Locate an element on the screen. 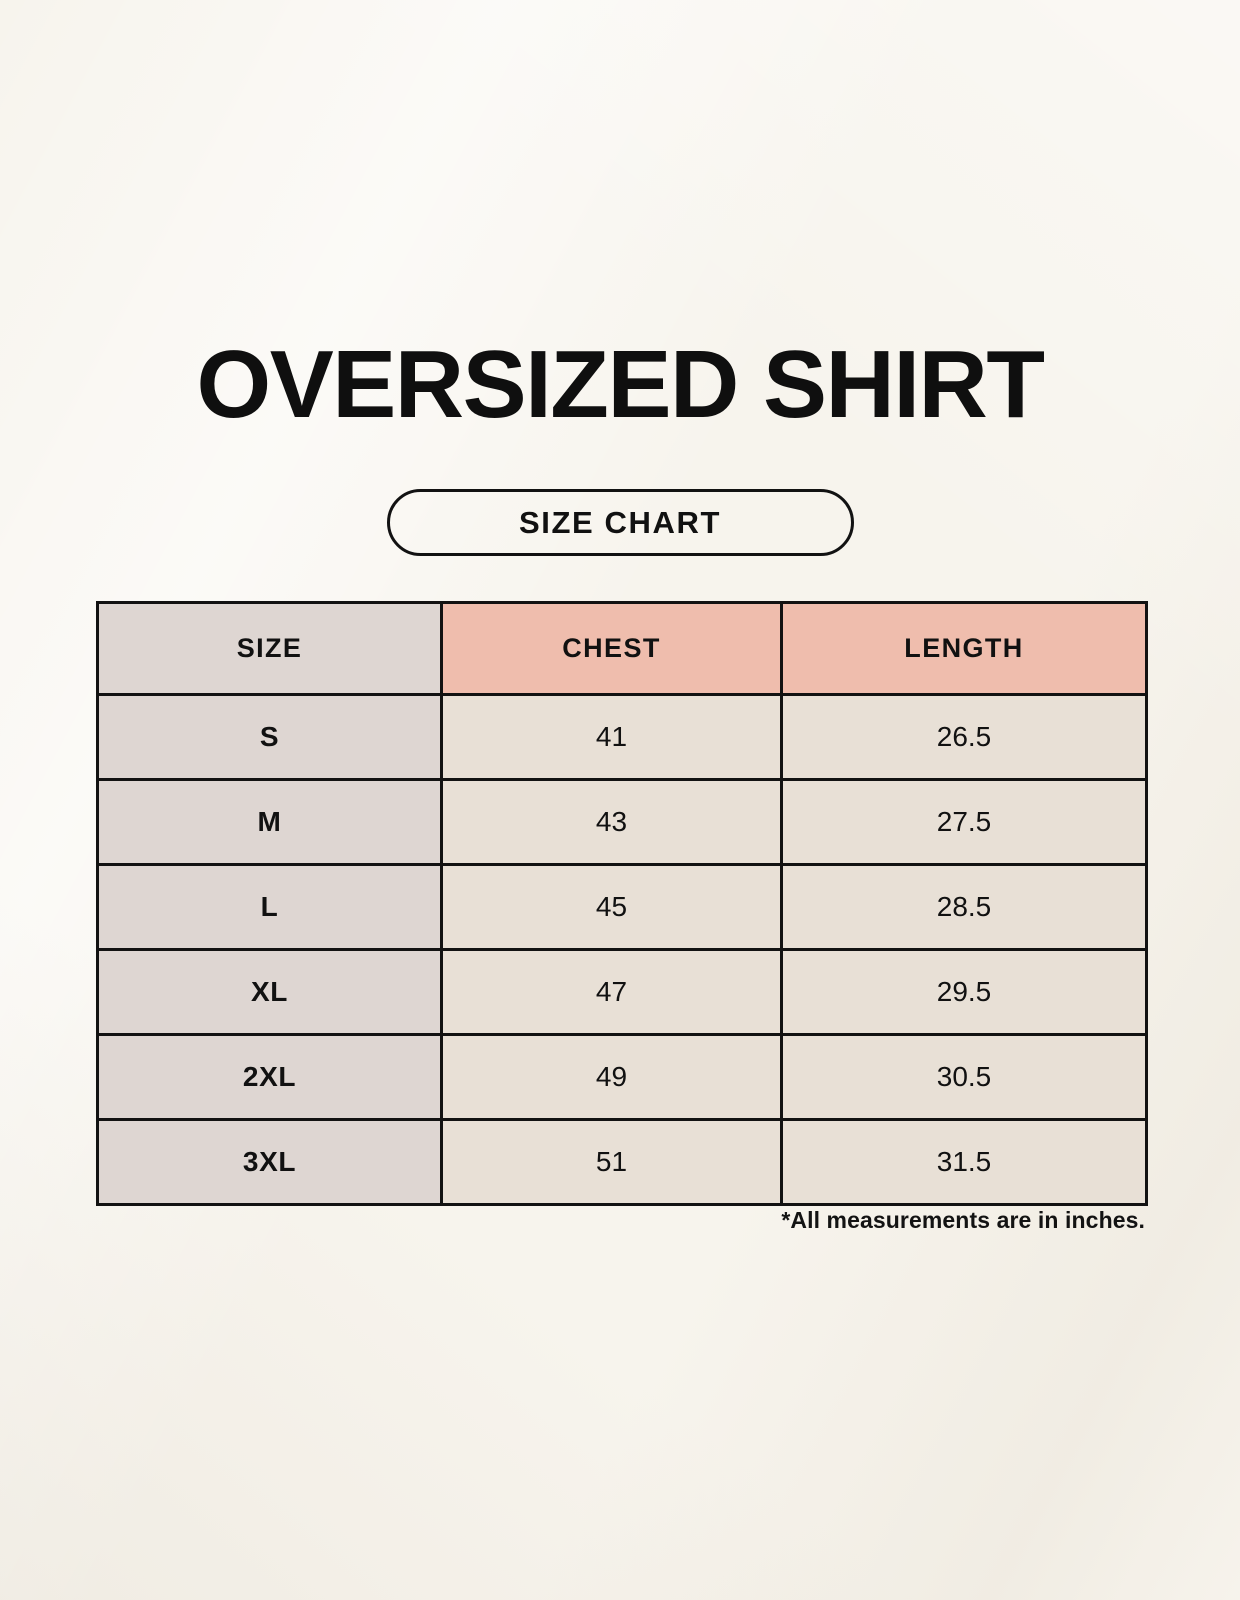 This screenshot has height=1600, width=1240. table-row: M 43 27.5 is located at coordinates (622, 822).